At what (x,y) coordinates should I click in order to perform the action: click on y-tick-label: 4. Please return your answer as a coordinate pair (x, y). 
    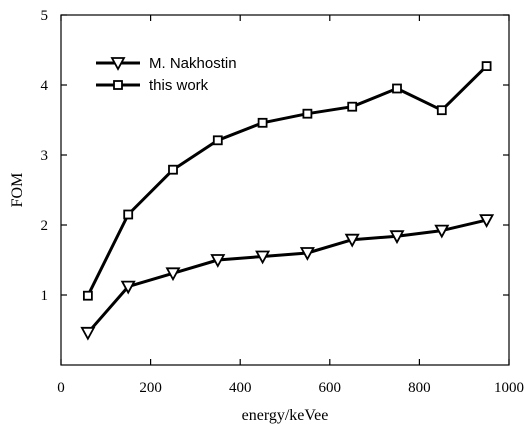
    Looking at the image, I should click on (45, 86).